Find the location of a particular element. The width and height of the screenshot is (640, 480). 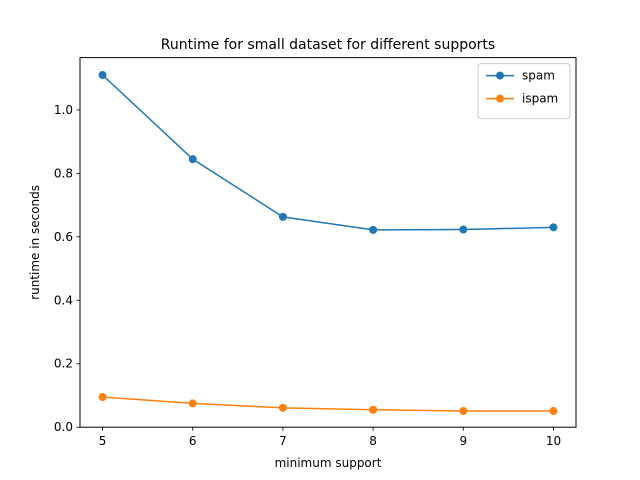

legend-label-spam: spam is located at coordinates (538, 76).